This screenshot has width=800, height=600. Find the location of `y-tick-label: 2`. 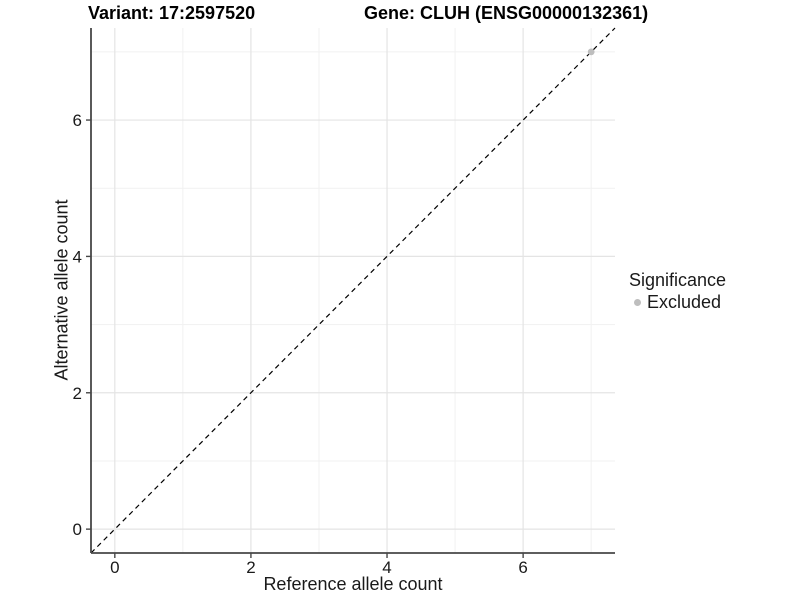

y-tick-label: 2 is located at coordinates (77, 393).